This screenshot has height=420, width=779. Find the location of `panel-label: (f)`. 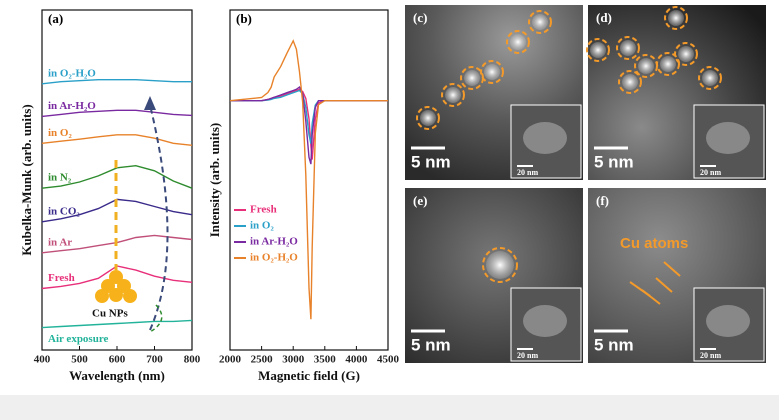

panel-label: (f) is located at coordinates (602, 200).